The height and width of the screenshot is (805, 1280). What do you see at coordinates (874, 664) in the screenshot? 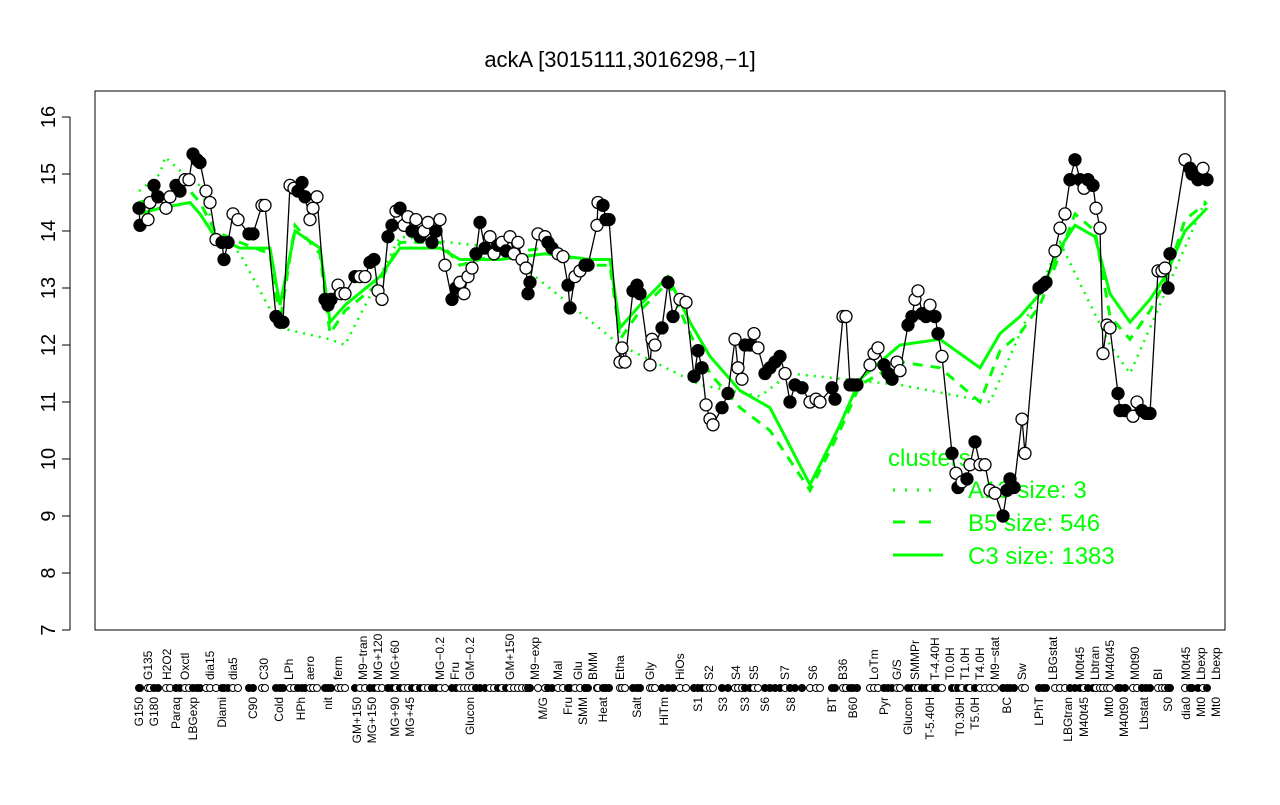
I see `x-tick-label: LoTm` at bounding box center [874, 664].